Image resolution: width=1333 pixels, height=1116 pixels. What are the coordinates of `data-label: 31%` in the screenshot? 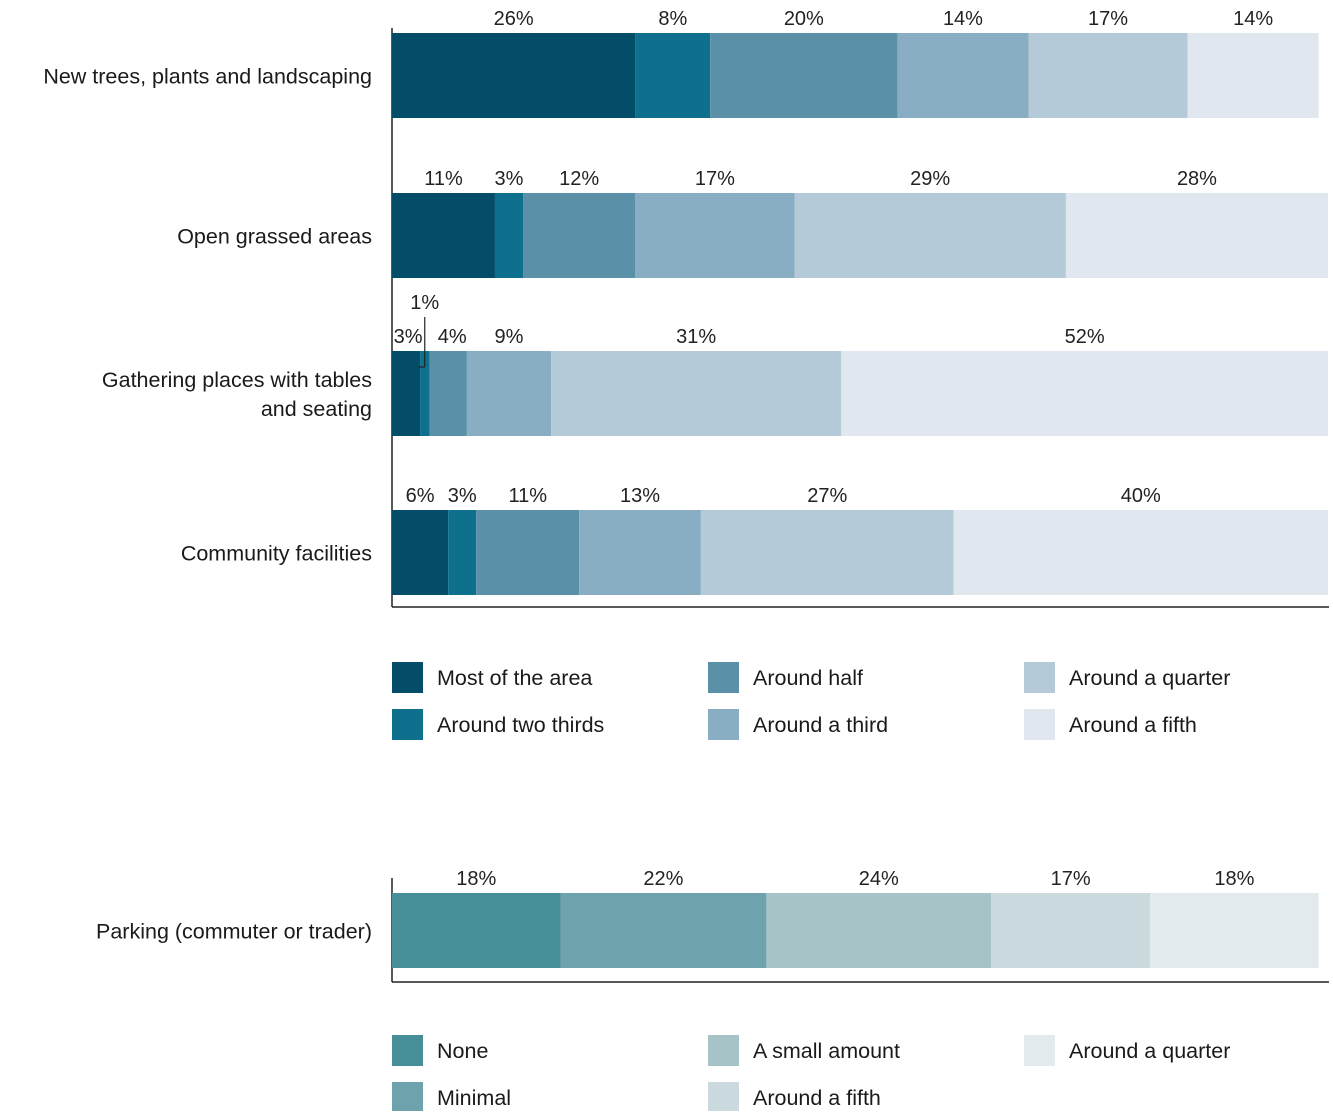 It's located at (696, 337).